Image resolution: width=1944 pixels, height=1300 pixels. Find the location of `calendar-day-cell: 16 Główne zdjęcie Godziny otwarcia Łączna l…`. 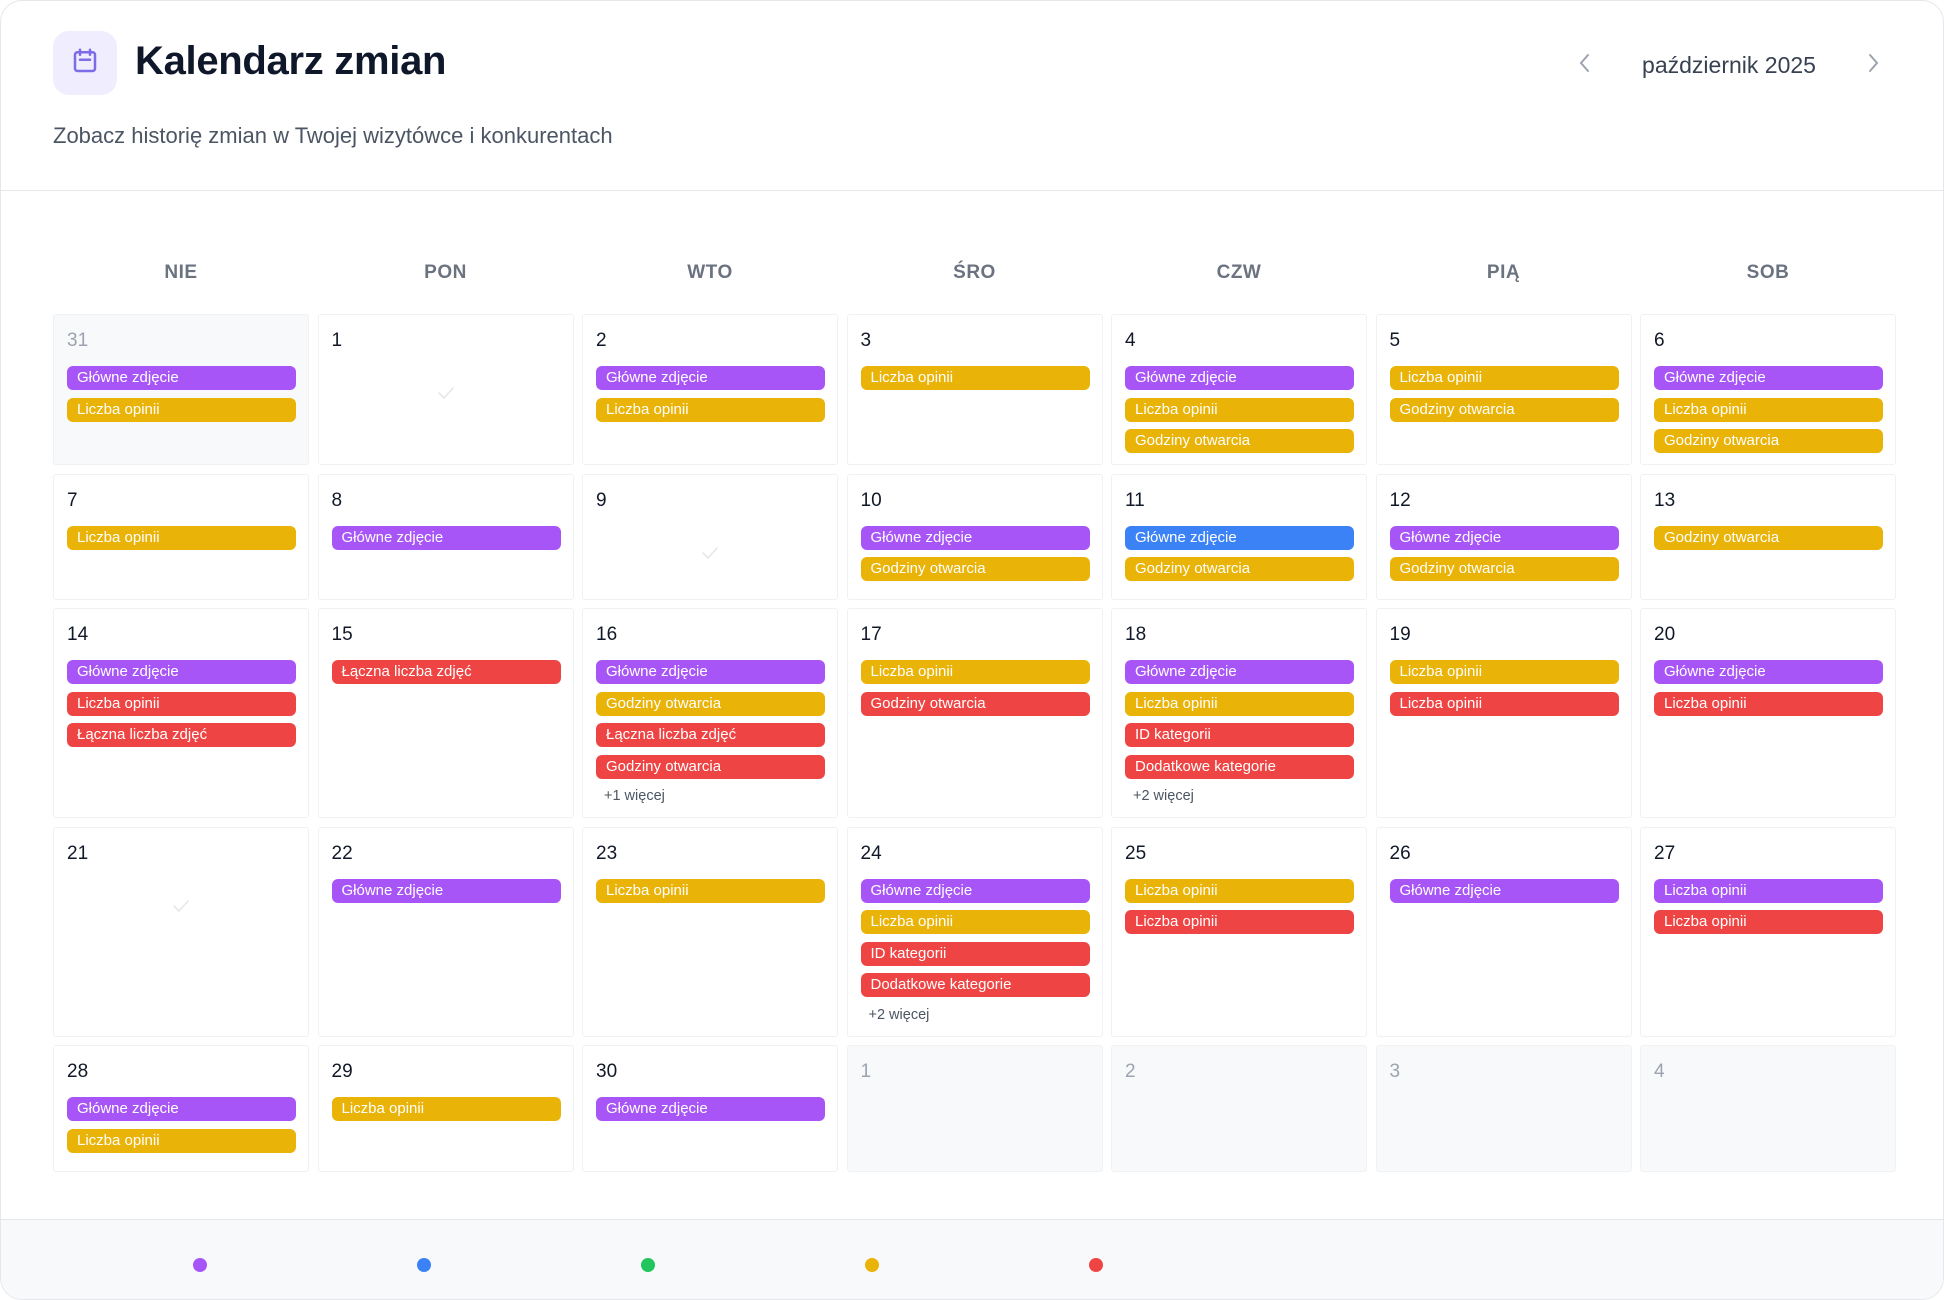

calendar-day-cell: 16 Główne zdjęcie Godziny otwarcia Łączna l… is located at coordinates (710, 713).